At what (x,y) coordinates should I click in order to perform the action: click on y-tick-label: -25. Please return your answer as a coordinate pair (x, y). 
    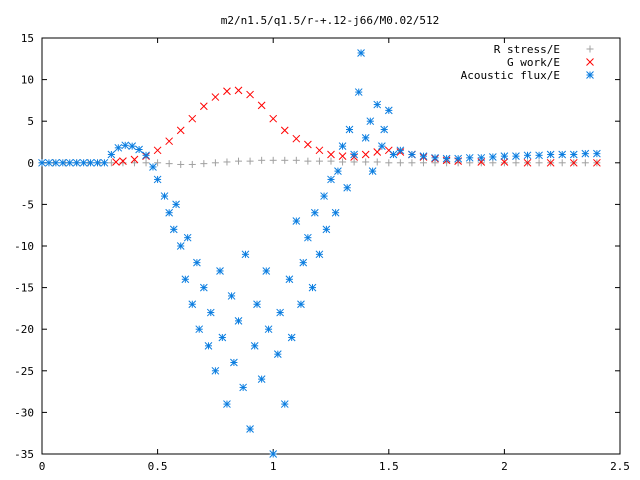
    Looking at the image, I should click on (24, 371).